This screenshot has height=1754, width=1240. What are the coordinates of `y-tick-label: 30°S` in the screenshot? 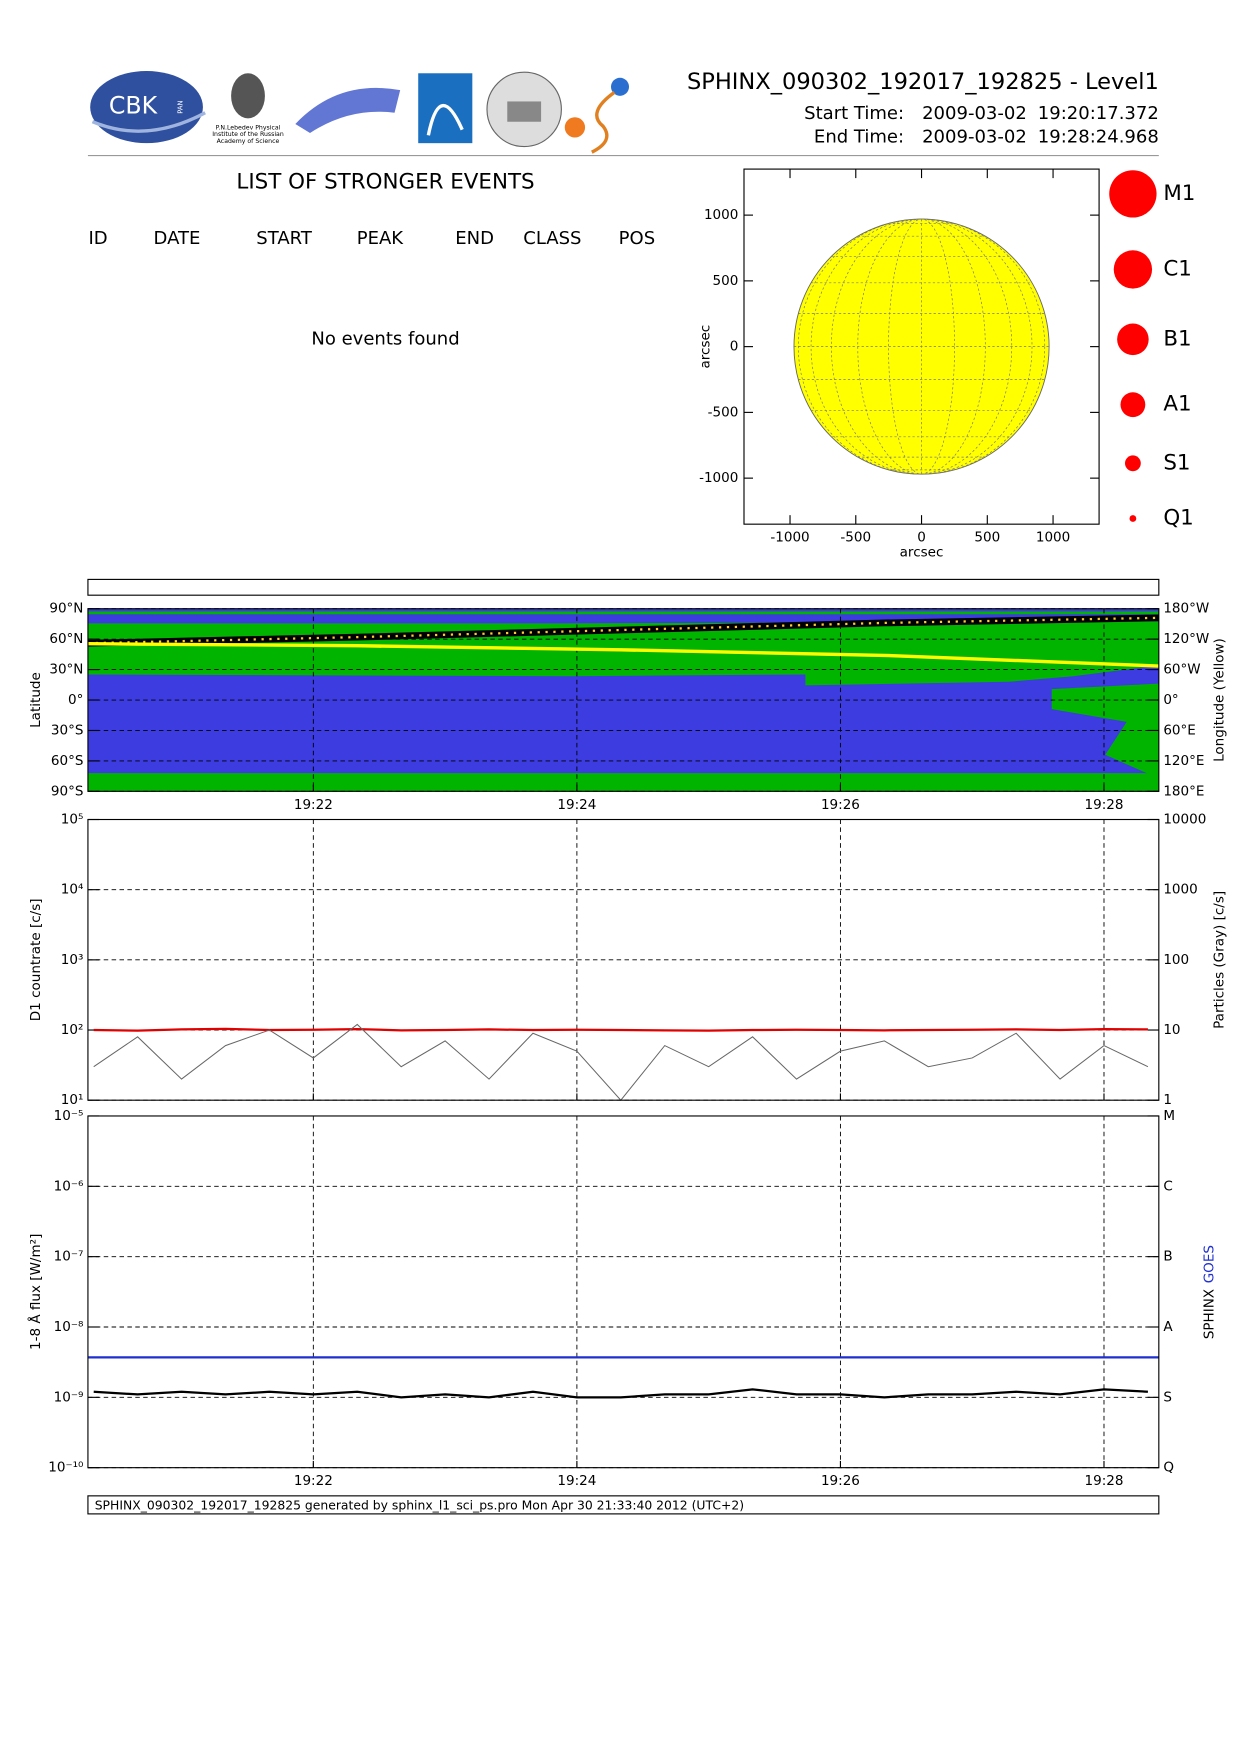 It's located at (67, 730).